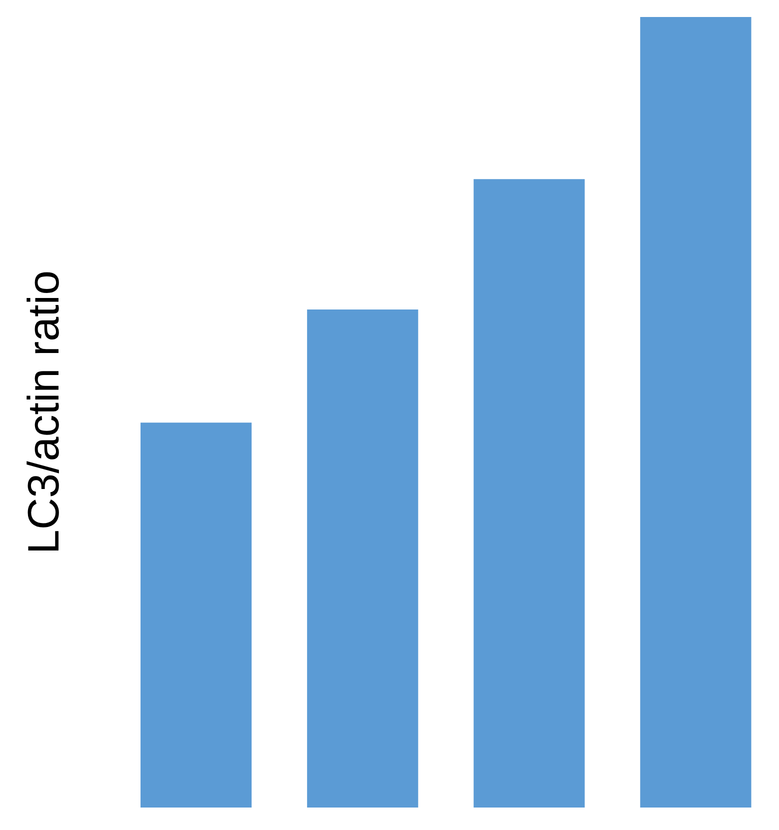  I want to click on y-axis-title: LC3/actin ratio, so click(44, 412).